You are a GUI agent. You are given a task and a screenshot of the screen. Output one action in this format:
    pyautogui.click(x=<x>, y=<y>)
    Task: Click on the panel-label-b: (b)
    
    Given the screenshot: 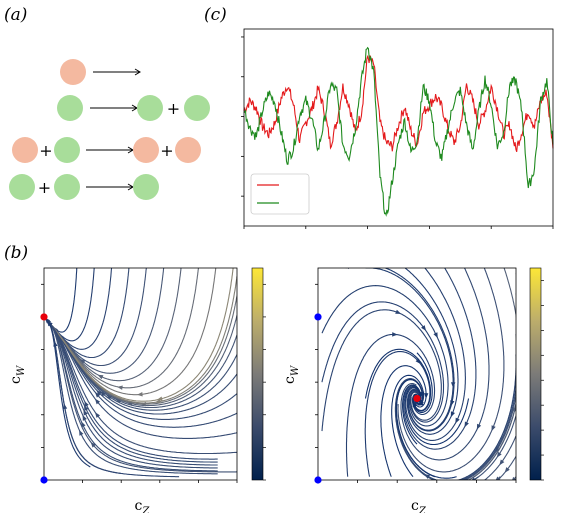 What is the action you would take?
    pyautogui.click(x=16, y=253)
    